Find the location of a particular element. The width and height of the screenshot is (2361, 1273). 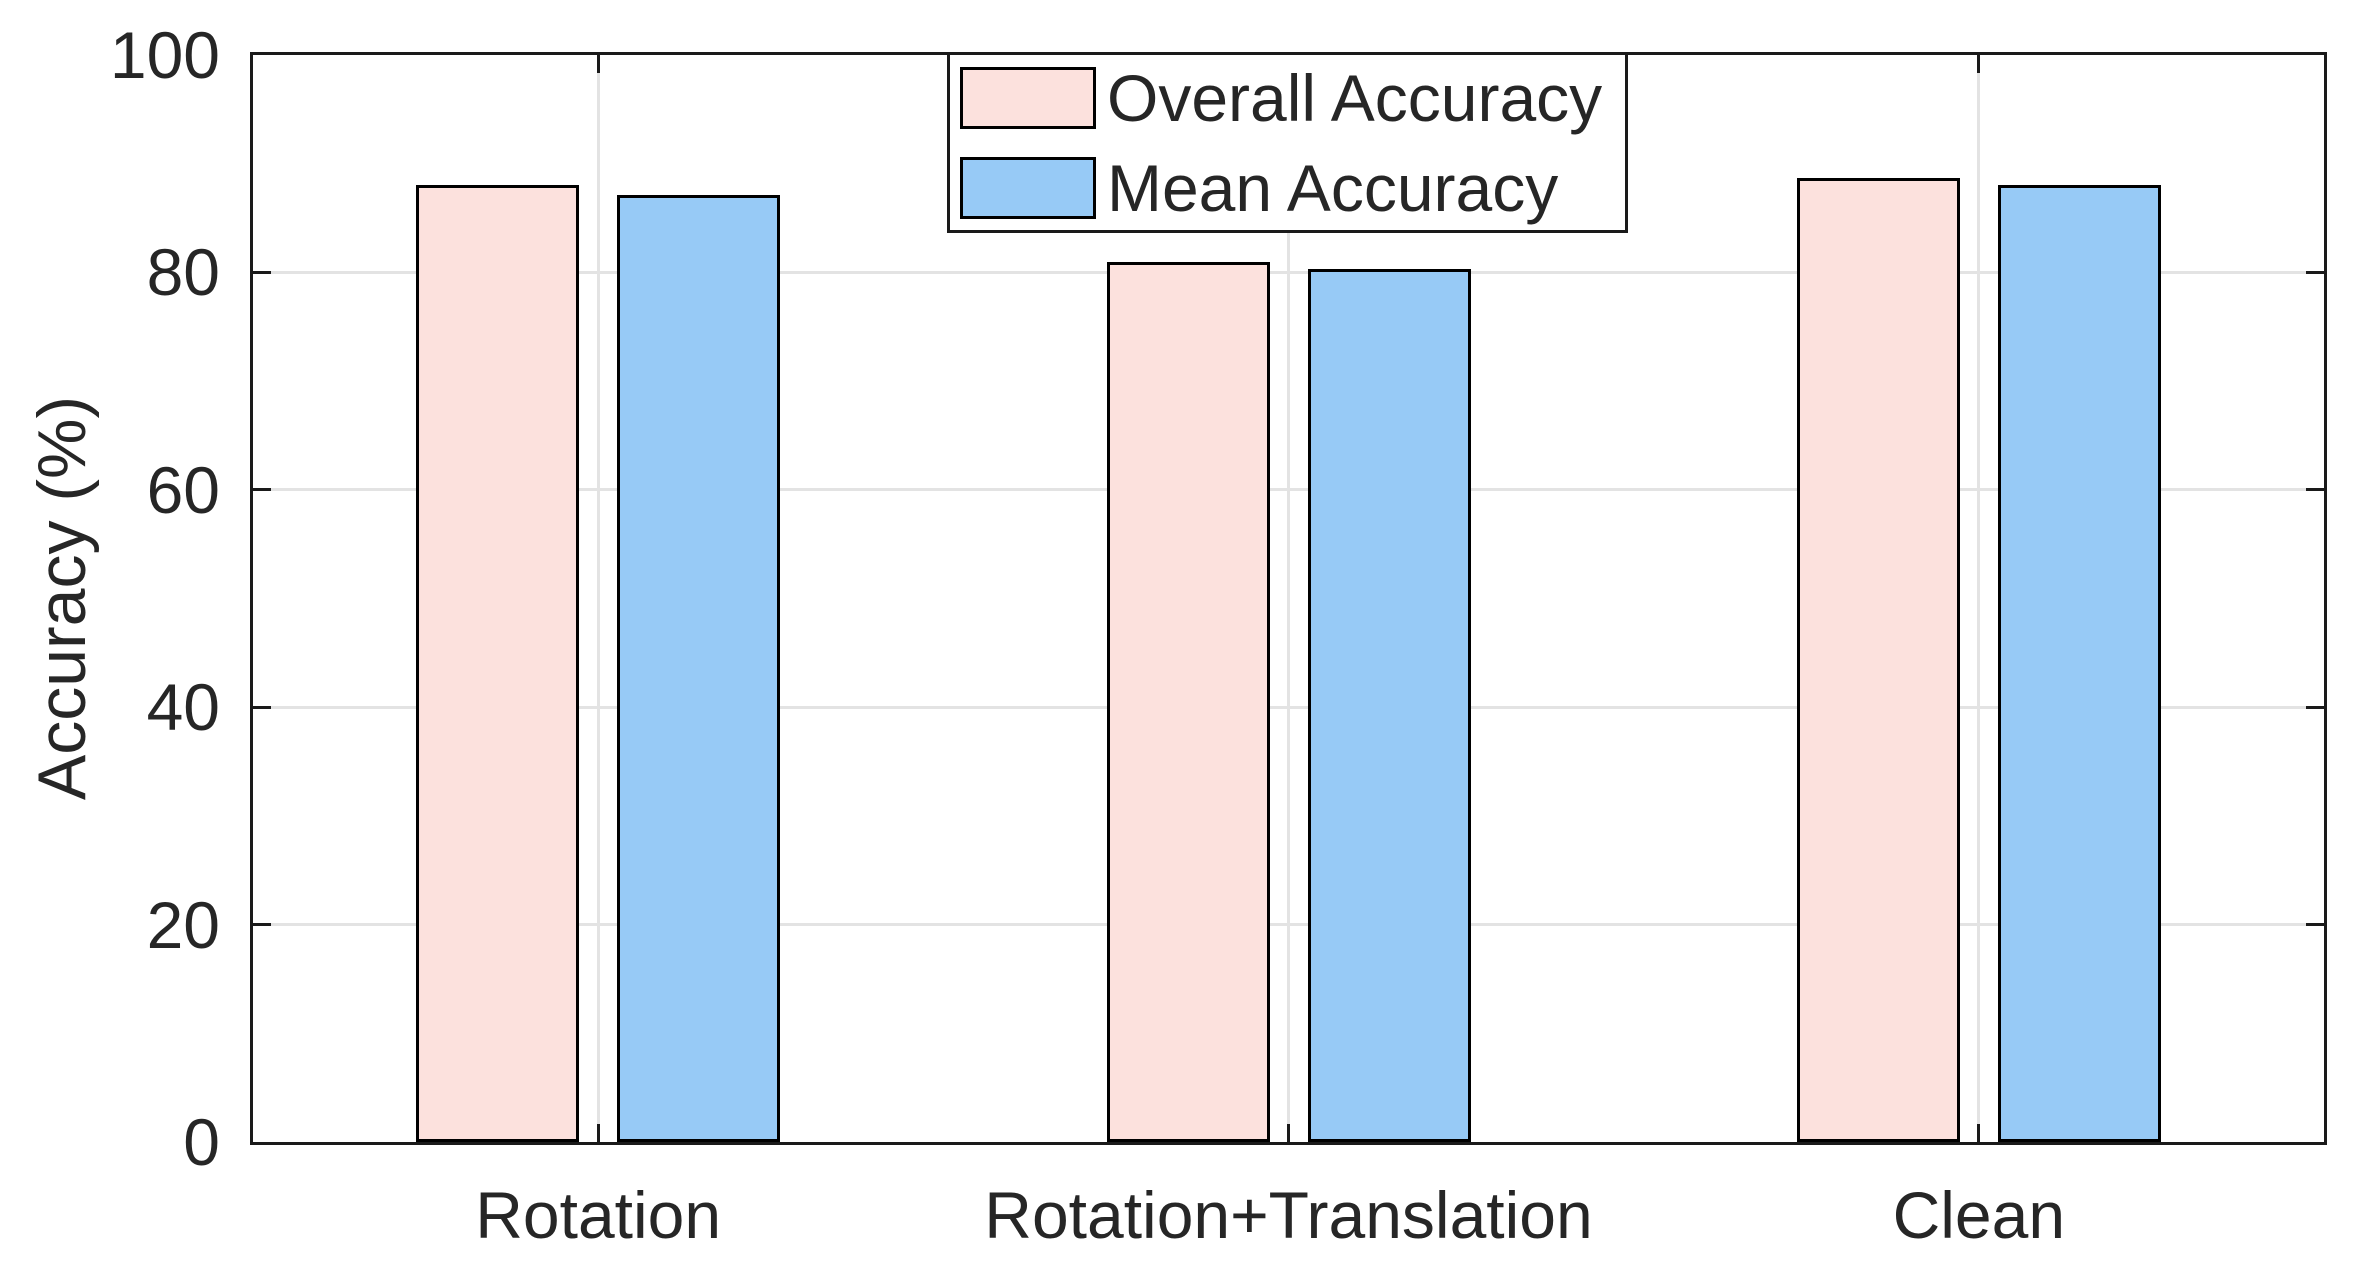

legend-entry: Mean Accuracy is located at coordinates (1292, 188).